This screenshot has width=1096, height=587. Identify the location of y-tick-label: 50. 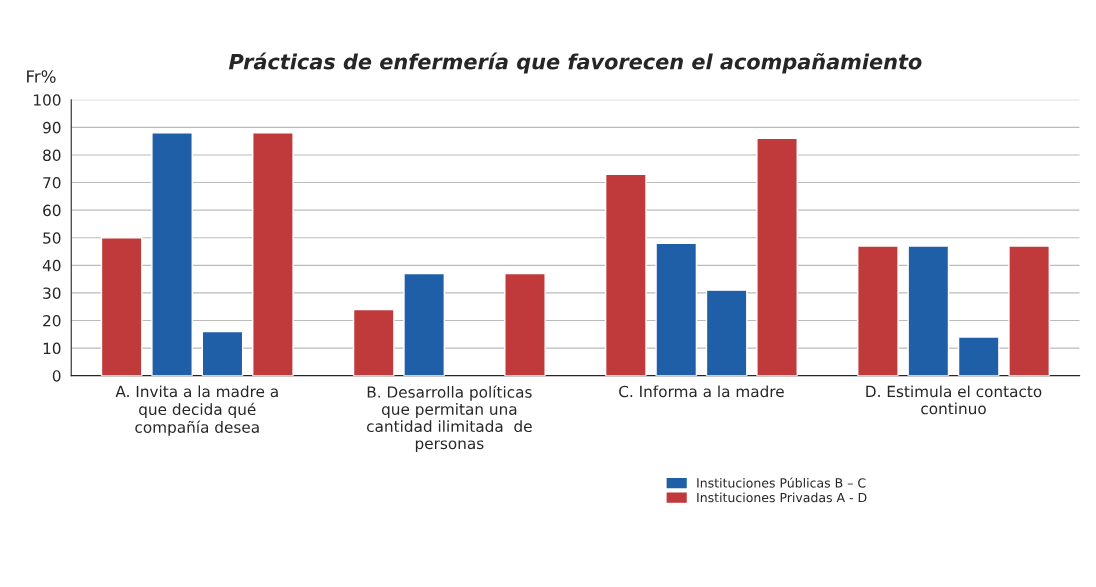
(52, 238).